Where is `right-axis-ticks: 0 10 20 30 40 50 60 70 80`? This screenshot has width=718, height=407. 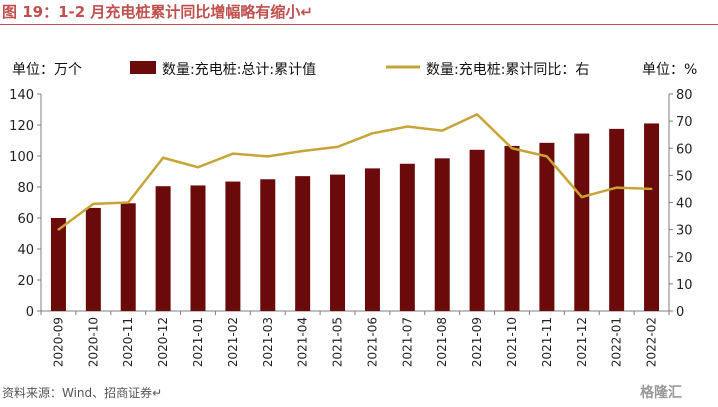
right-axis-ticks: 0 10 20 30 40 50 60 70 80 is located at coordinates (681, 204).